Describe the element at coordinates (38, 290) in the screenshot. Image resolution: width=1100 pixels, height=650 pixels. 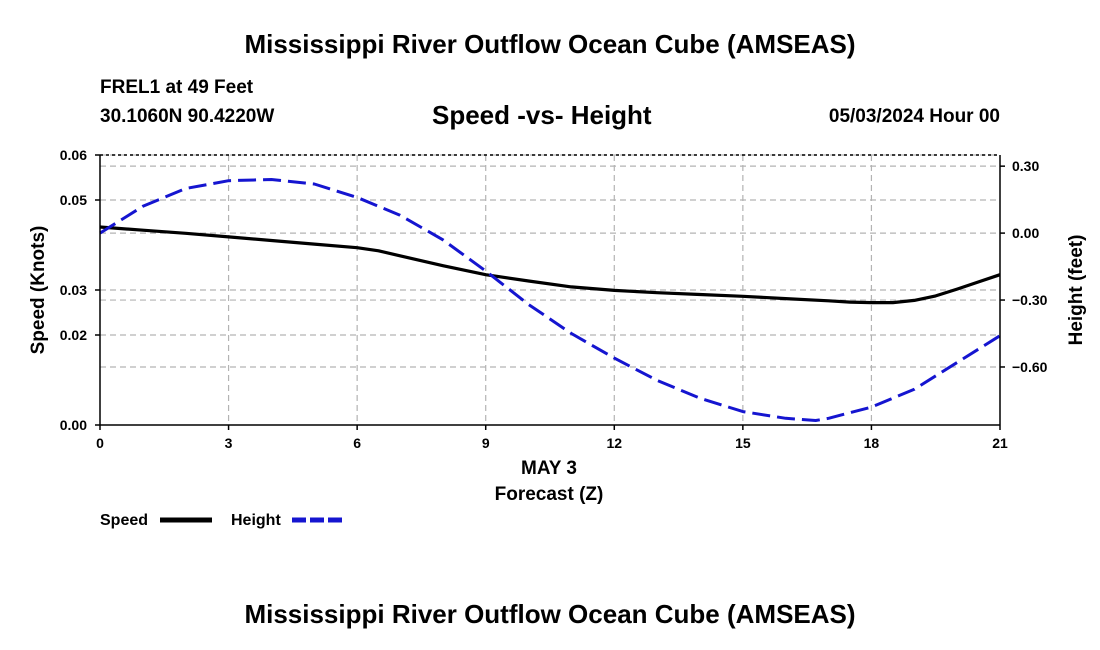
I see `y-left-axis-label: Speed (Knots)` at that location.